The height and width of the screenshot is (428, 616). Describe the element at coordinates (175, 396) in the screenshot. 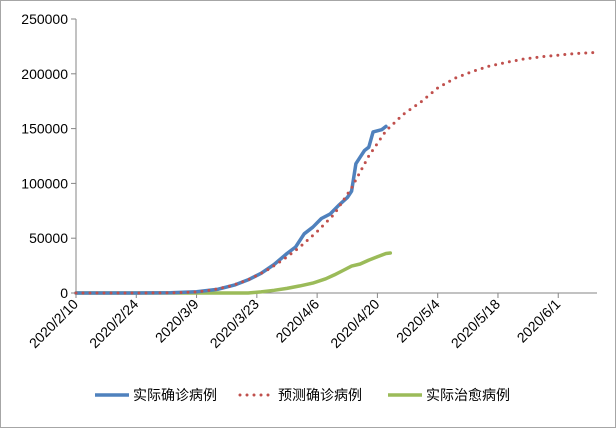

I see `legend-label-0: 实际确诊病例` at that location.